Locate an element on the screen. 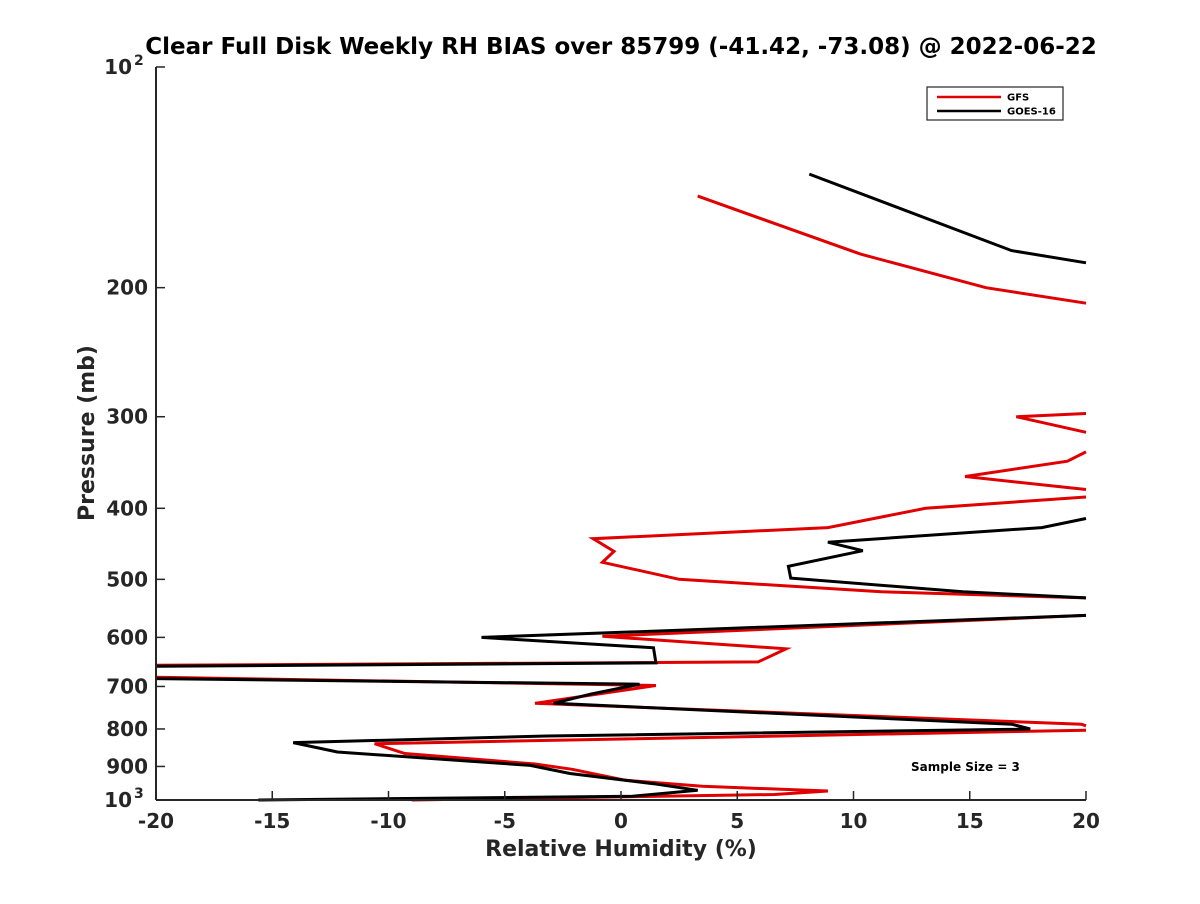 This screenshot has width=1200, height=904. y-tick-label: 700 is located at coordinates (127, 686).